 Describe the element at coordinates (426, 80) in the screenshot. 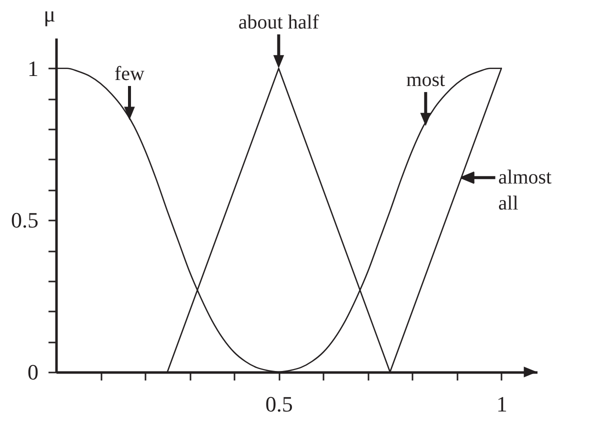

I see `annotation: most` at that location.